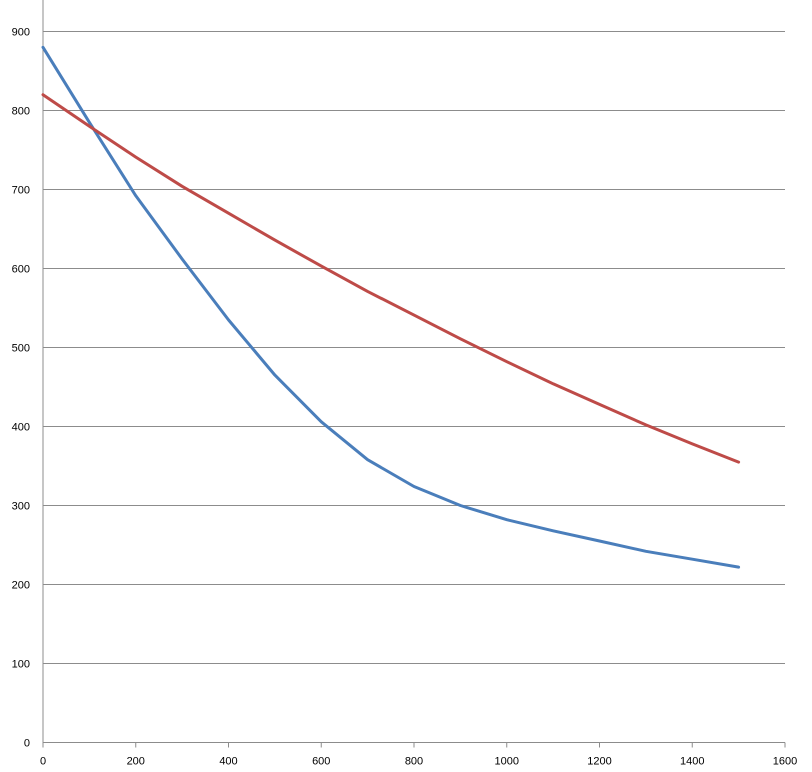 The image size is (812, 772). I want to click on y-tick-label-700: 700, so click(21, 191).